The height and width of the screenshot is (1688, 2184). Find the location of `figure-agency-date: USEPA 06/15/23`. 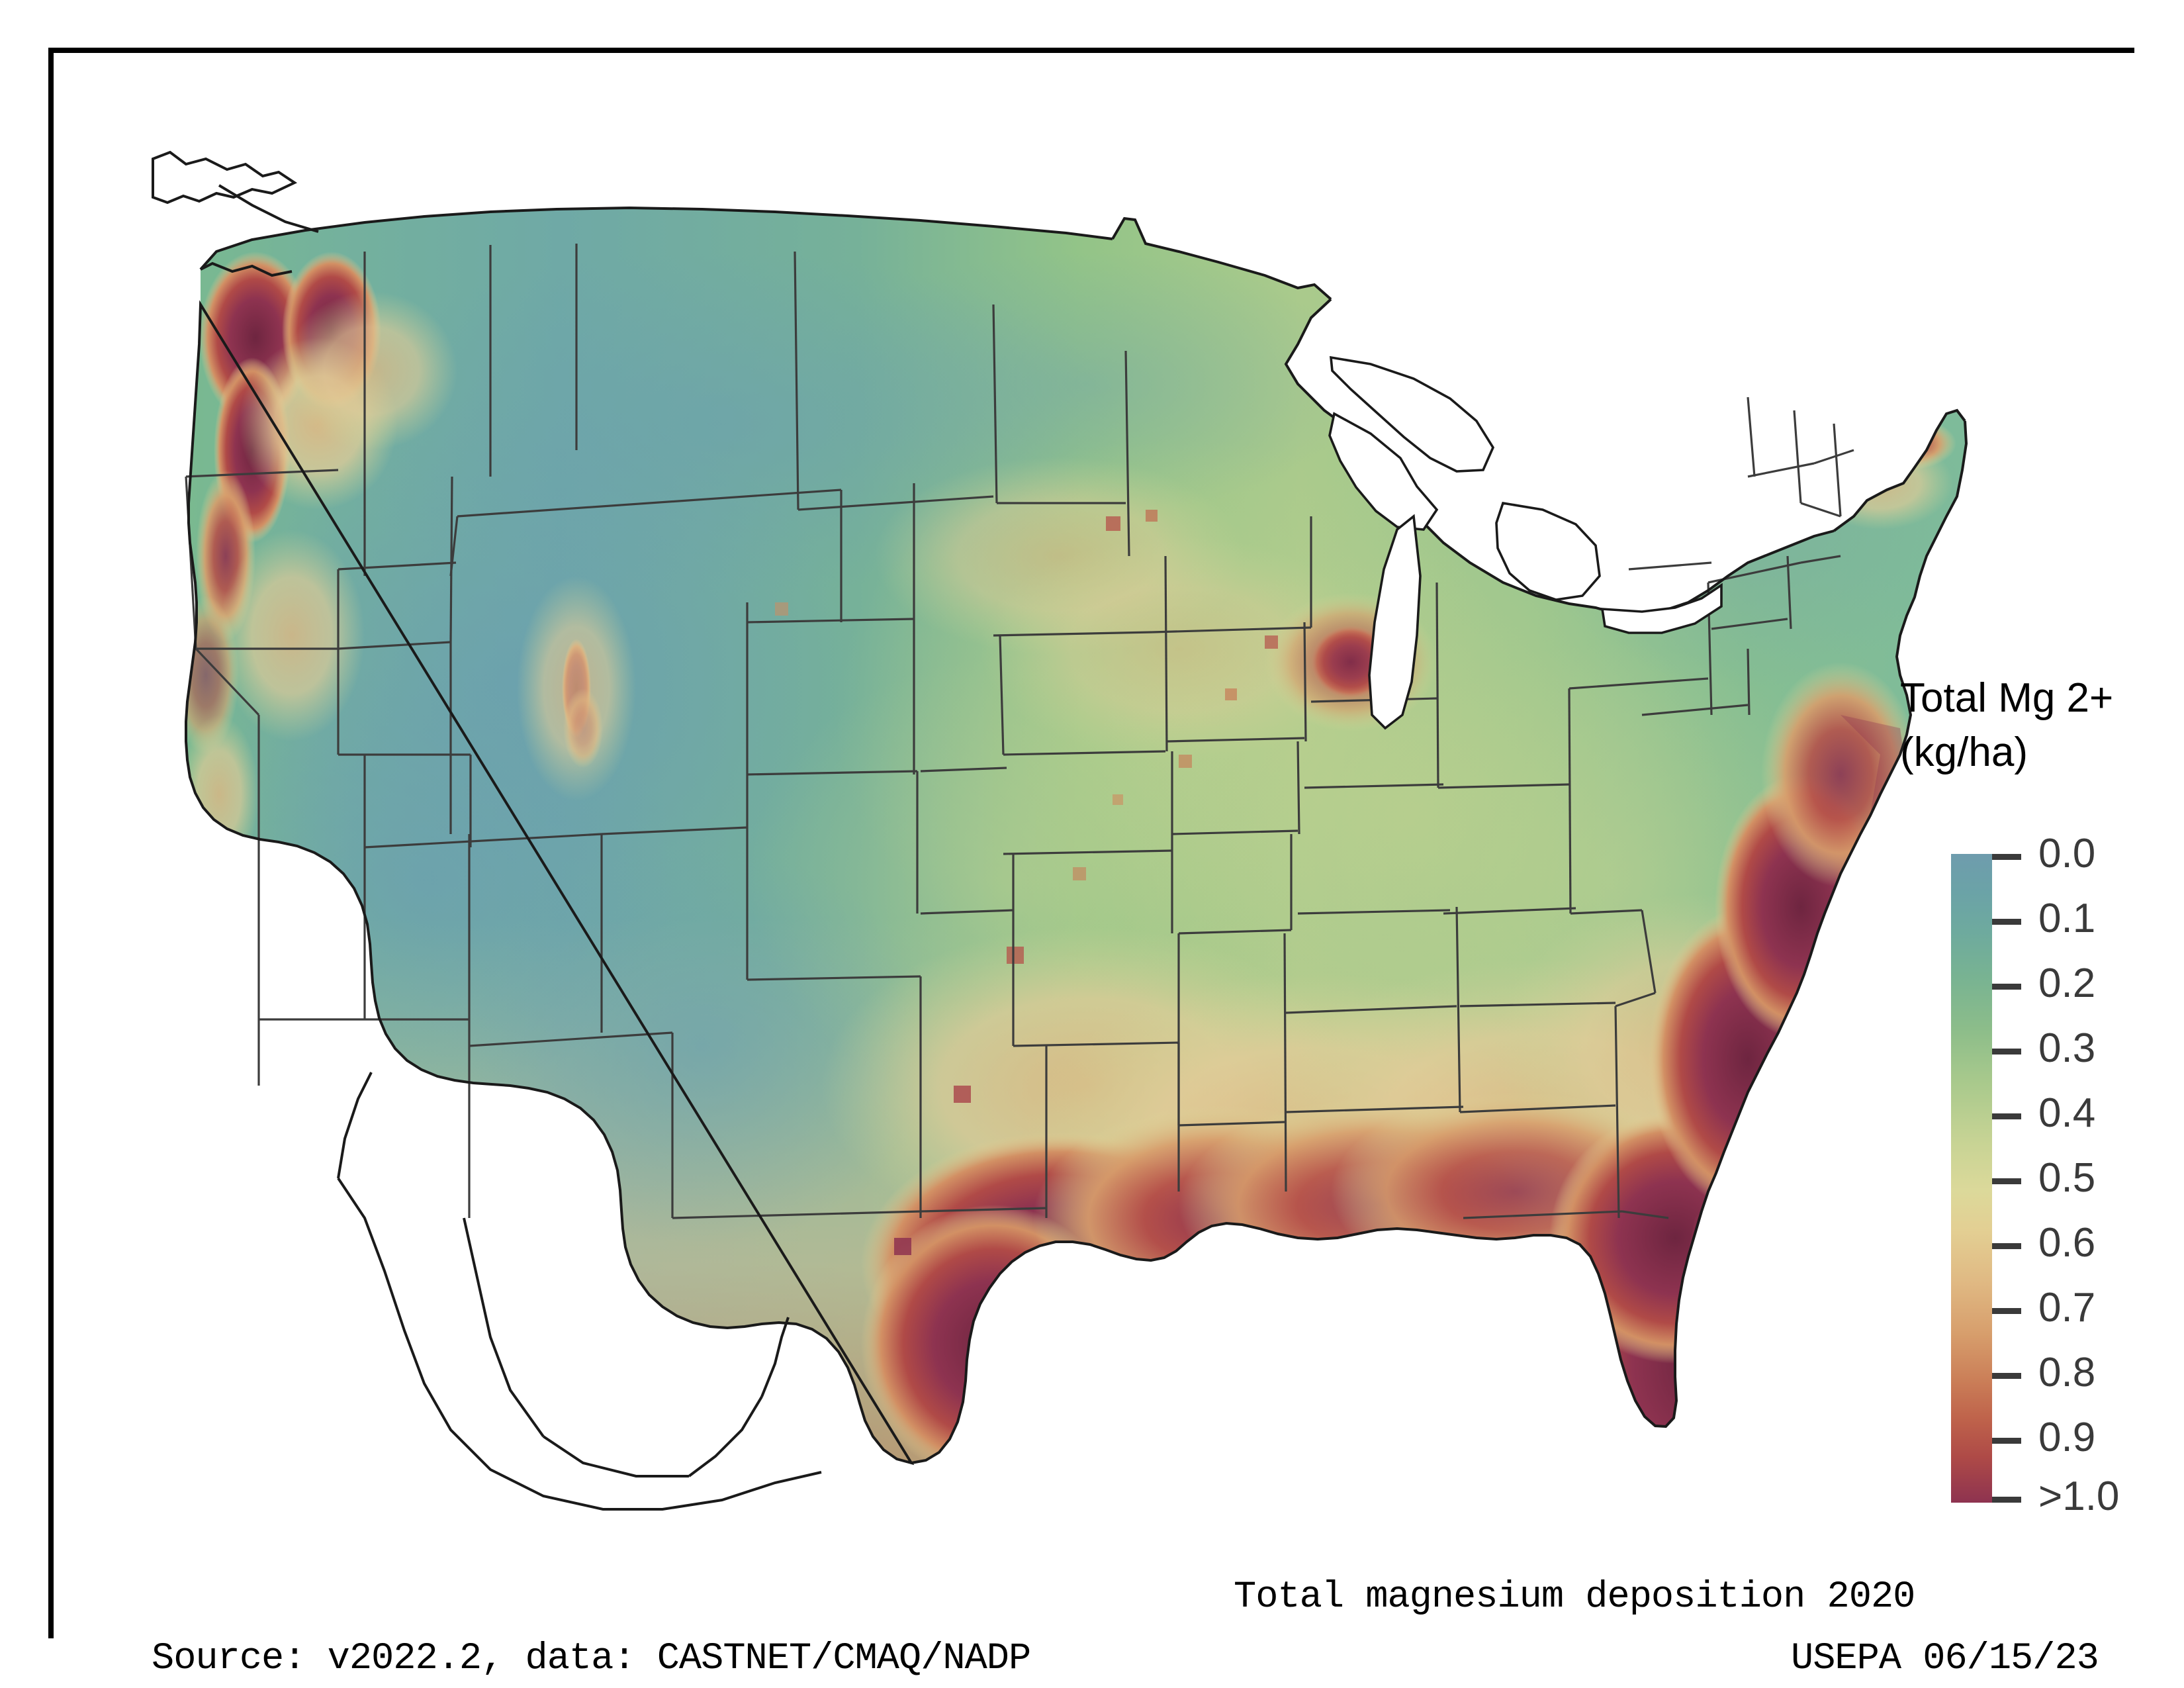

figure-agency-date: USEPA 06/15/23 is located at coordinates (1945, 1659).